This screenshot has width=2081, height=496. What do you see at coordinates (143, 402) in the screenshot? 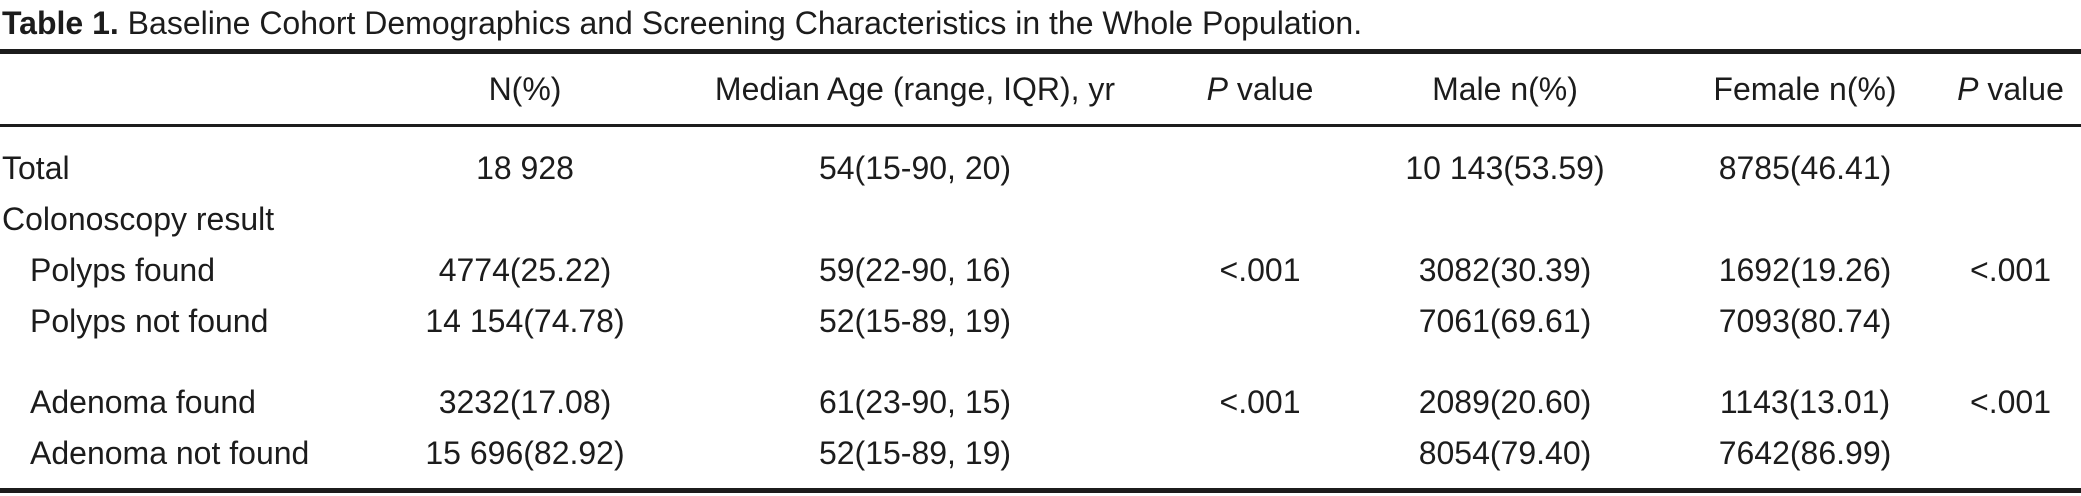
I see `row-label: Adenoma found` at bounding box center [143, 402].